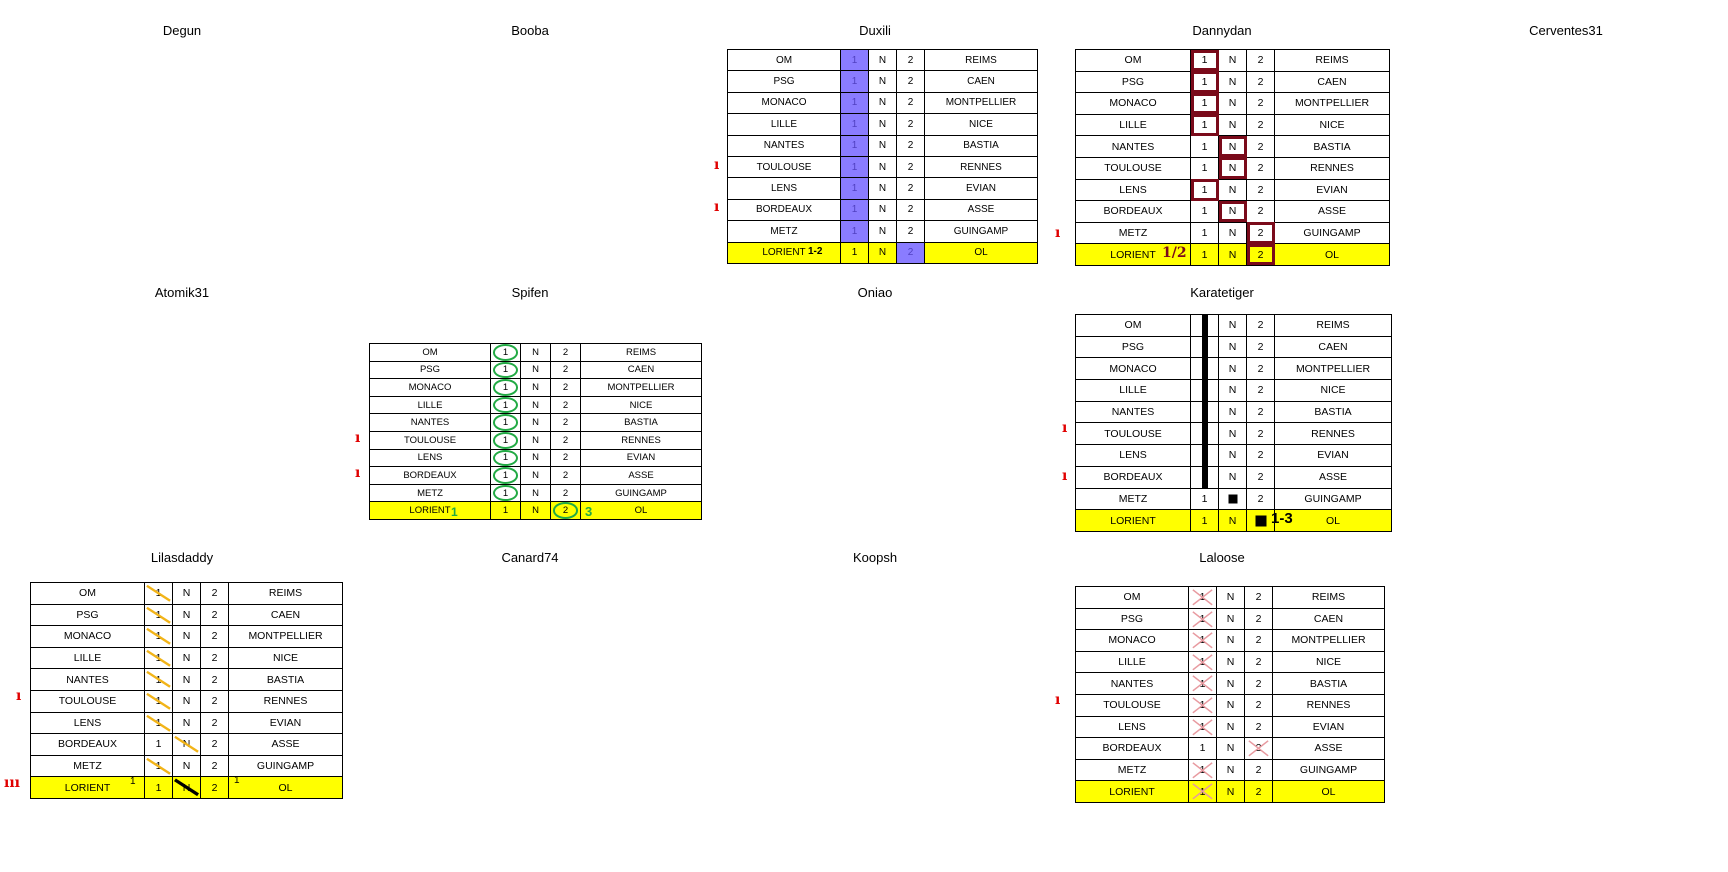  I want to click on away-team-cell-text: REIMS, so click(1328, 597).